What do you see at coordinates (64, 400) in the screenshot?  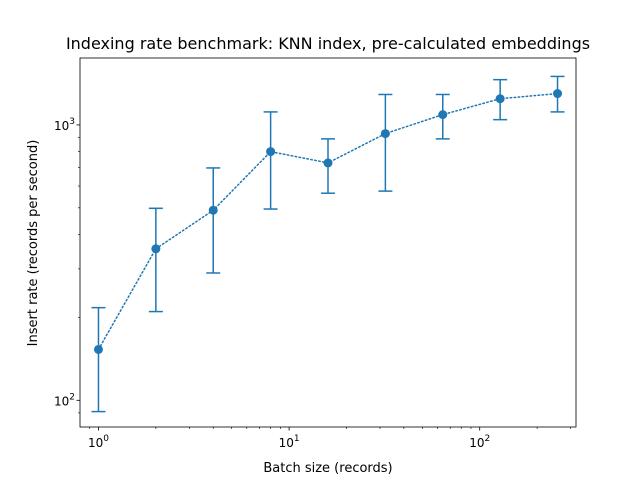 I see `y-tick-label: 10²` at bounding box center [64, 400].